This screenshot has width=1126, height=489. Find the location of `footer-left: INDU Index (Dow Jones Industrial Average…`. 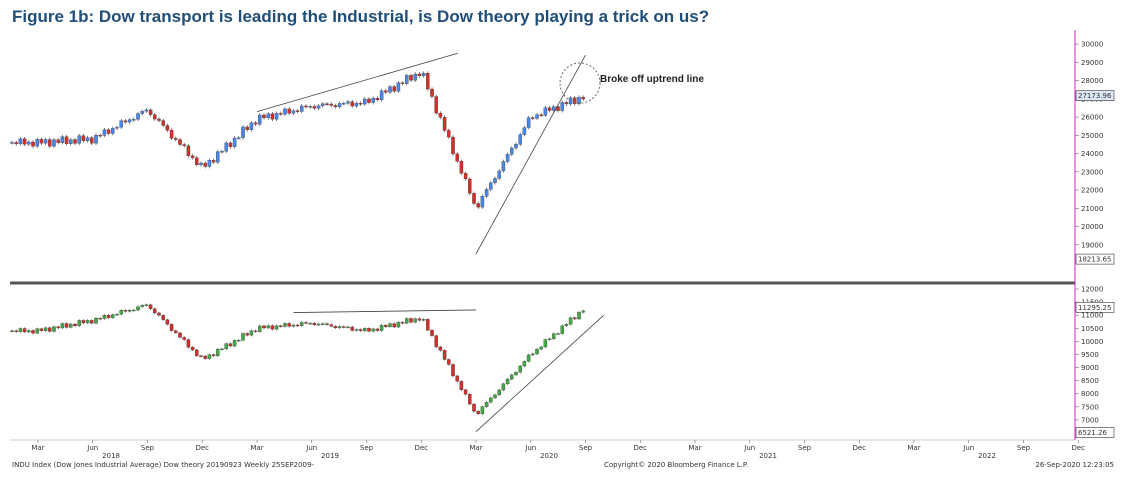

footer-left: INDU Index (Dow Jones Industrial Average… is located at coordinates (163, 465).